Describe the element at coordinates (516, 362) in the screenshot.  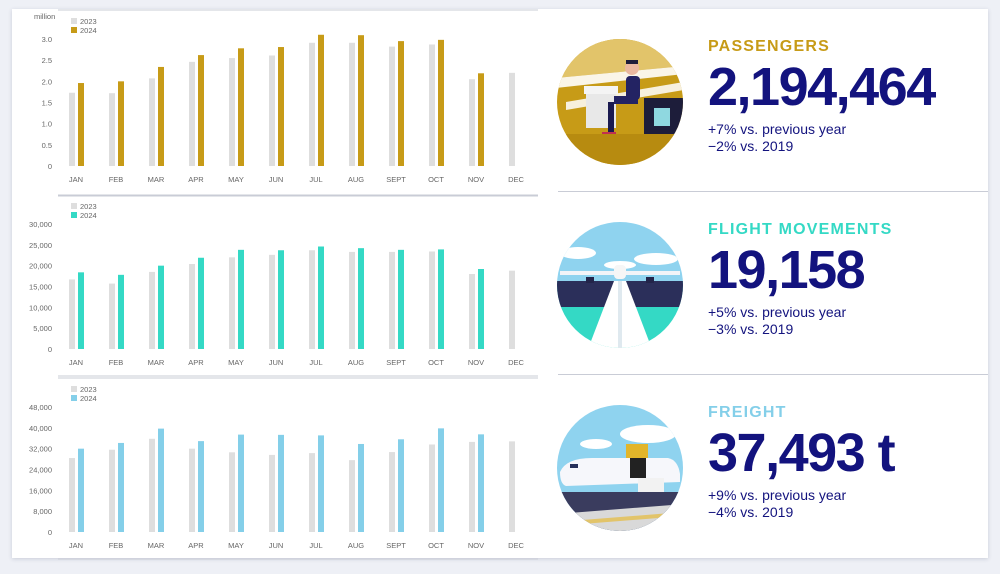
I see `x-tick-label: DEC` at that location.